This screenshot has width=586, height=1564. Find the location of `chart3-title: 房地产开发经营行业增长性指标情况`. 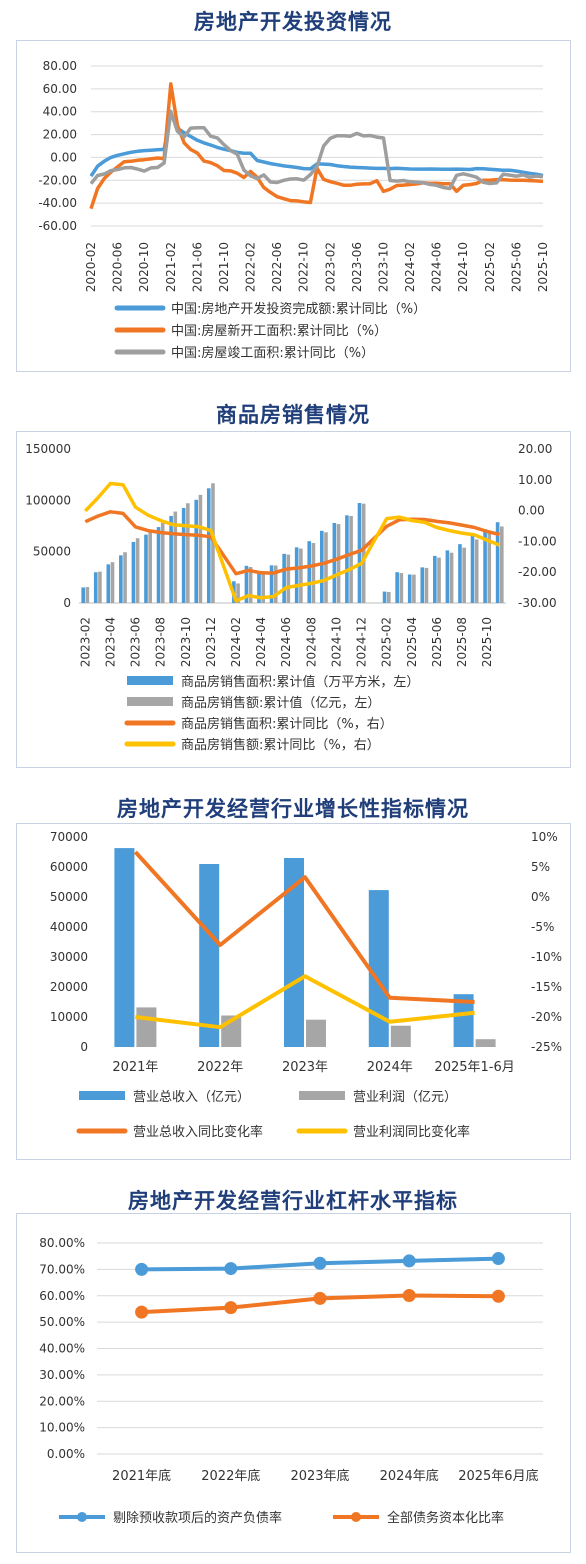

chart3-title: 房地产开发经营行业增长性指标情况 is located at coordinates (293, 809).